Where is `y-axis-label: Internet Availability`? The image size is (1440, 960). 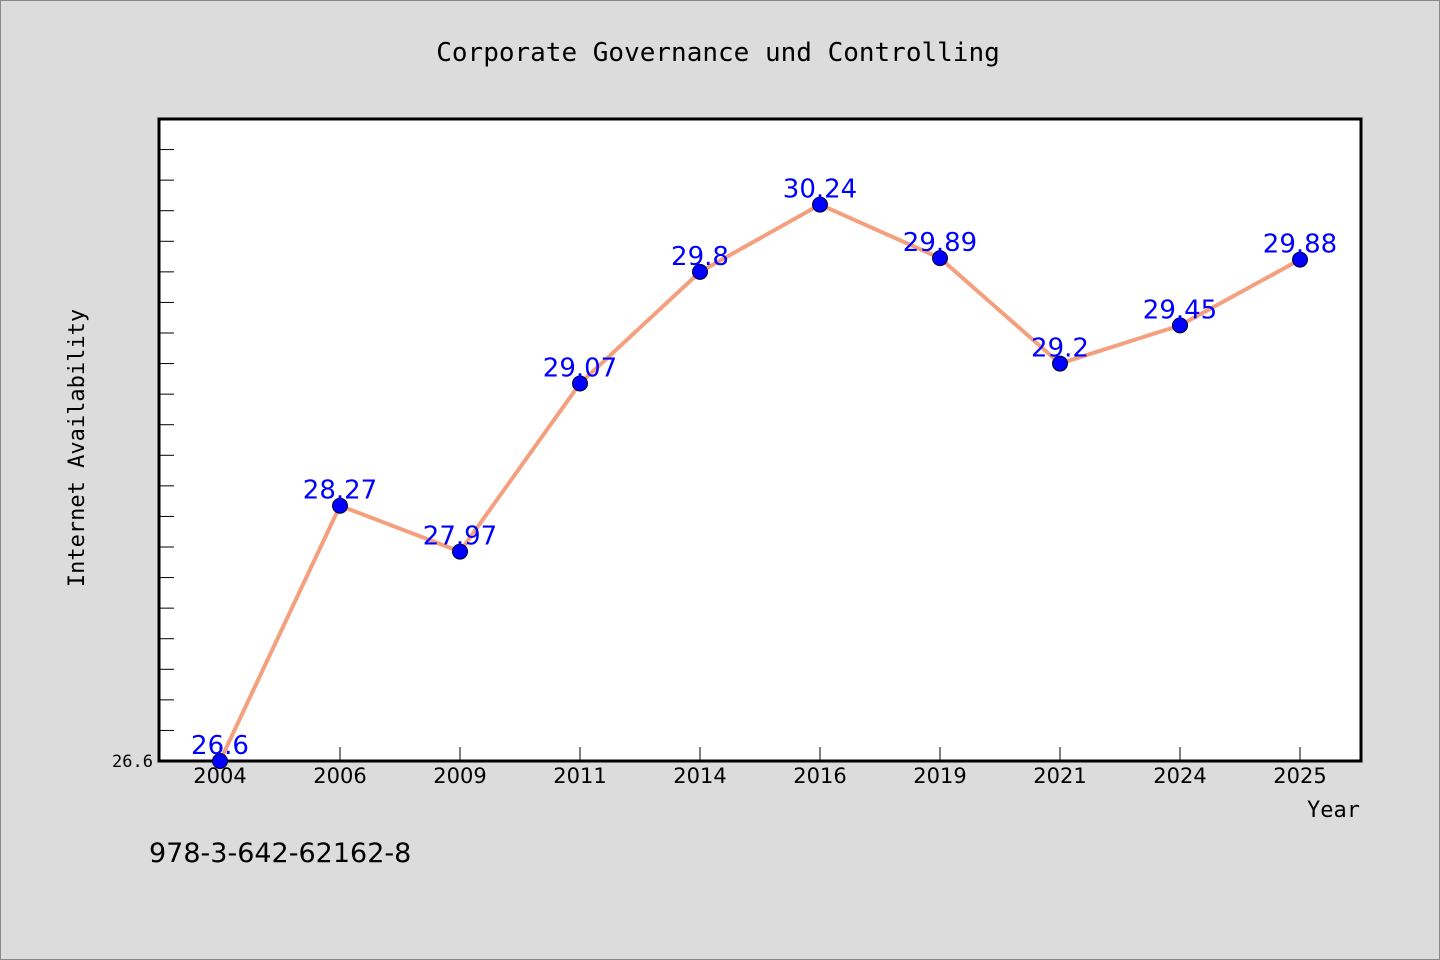
y-axis-label: Internet Availability is located at coordinates (77, 448).